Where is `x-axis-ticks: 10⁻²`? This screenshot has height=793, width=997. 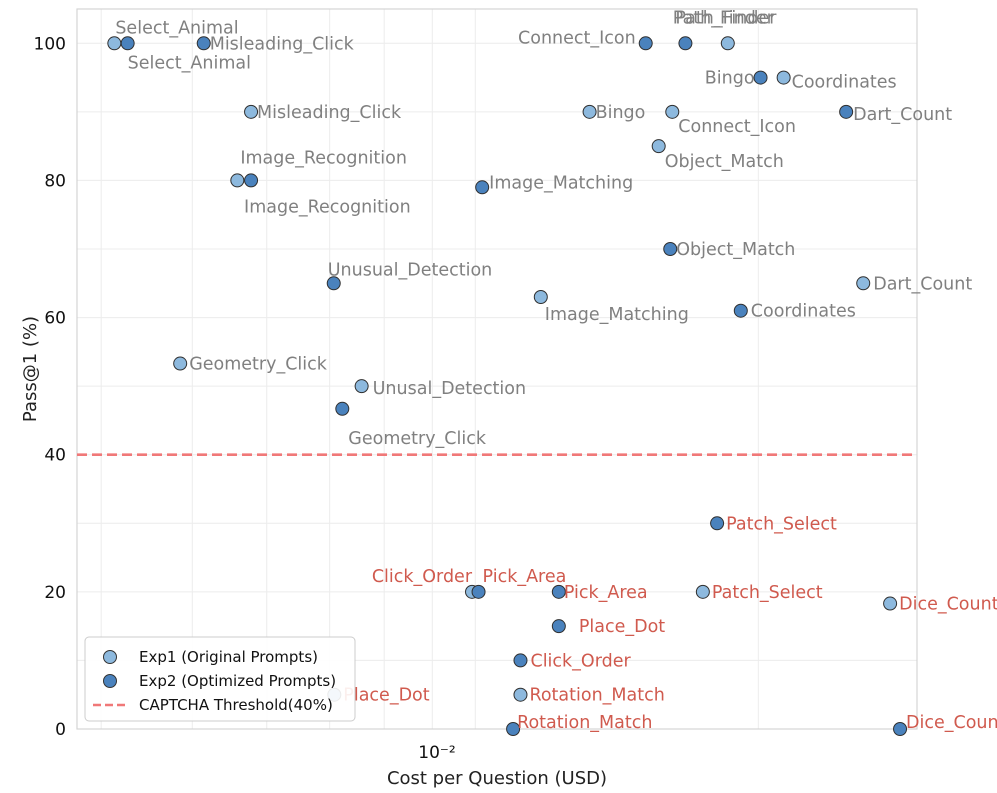 x-axis-ticks: 10⁻² is located at coordinates (436, 753).